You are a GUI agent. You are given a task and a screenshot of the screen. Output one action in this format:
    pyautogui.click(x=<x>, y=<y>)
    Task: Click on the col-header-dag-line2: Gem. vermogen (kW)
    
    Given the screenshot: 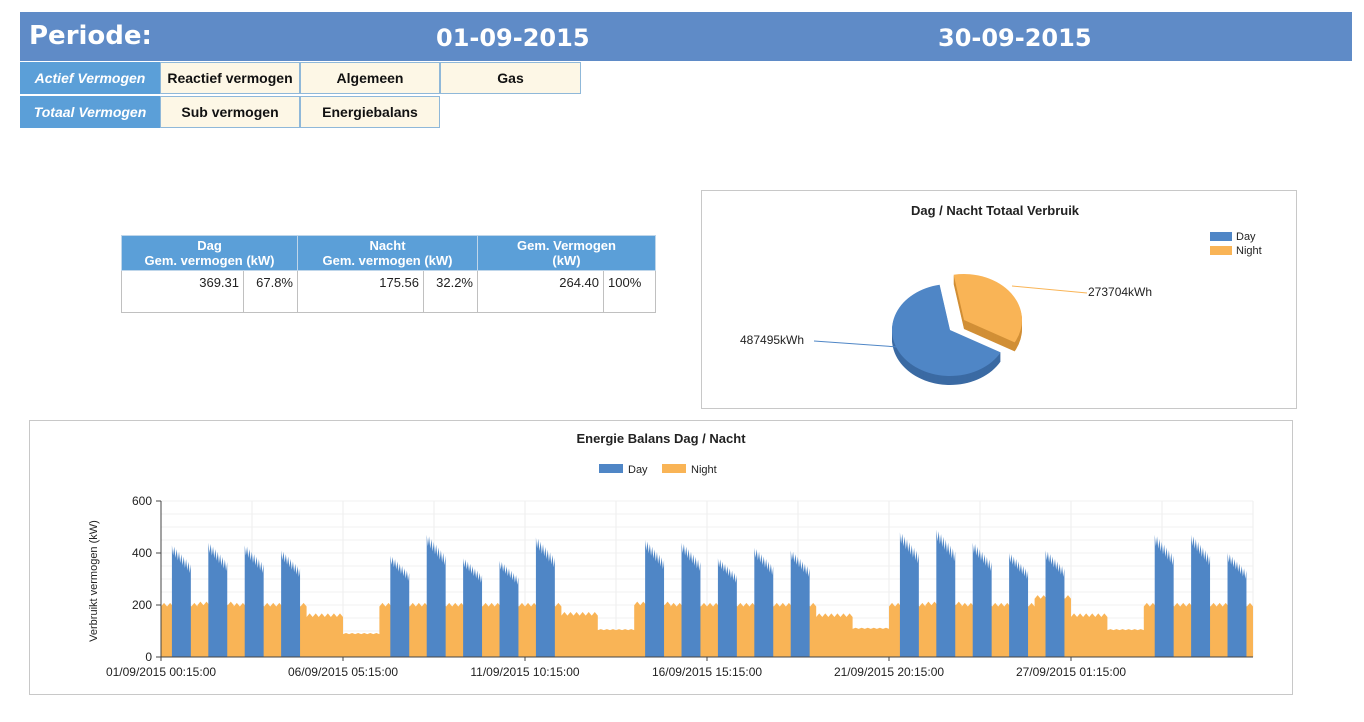 What is the action you would take?
    pyautogui.click(x=209, y=260)
    